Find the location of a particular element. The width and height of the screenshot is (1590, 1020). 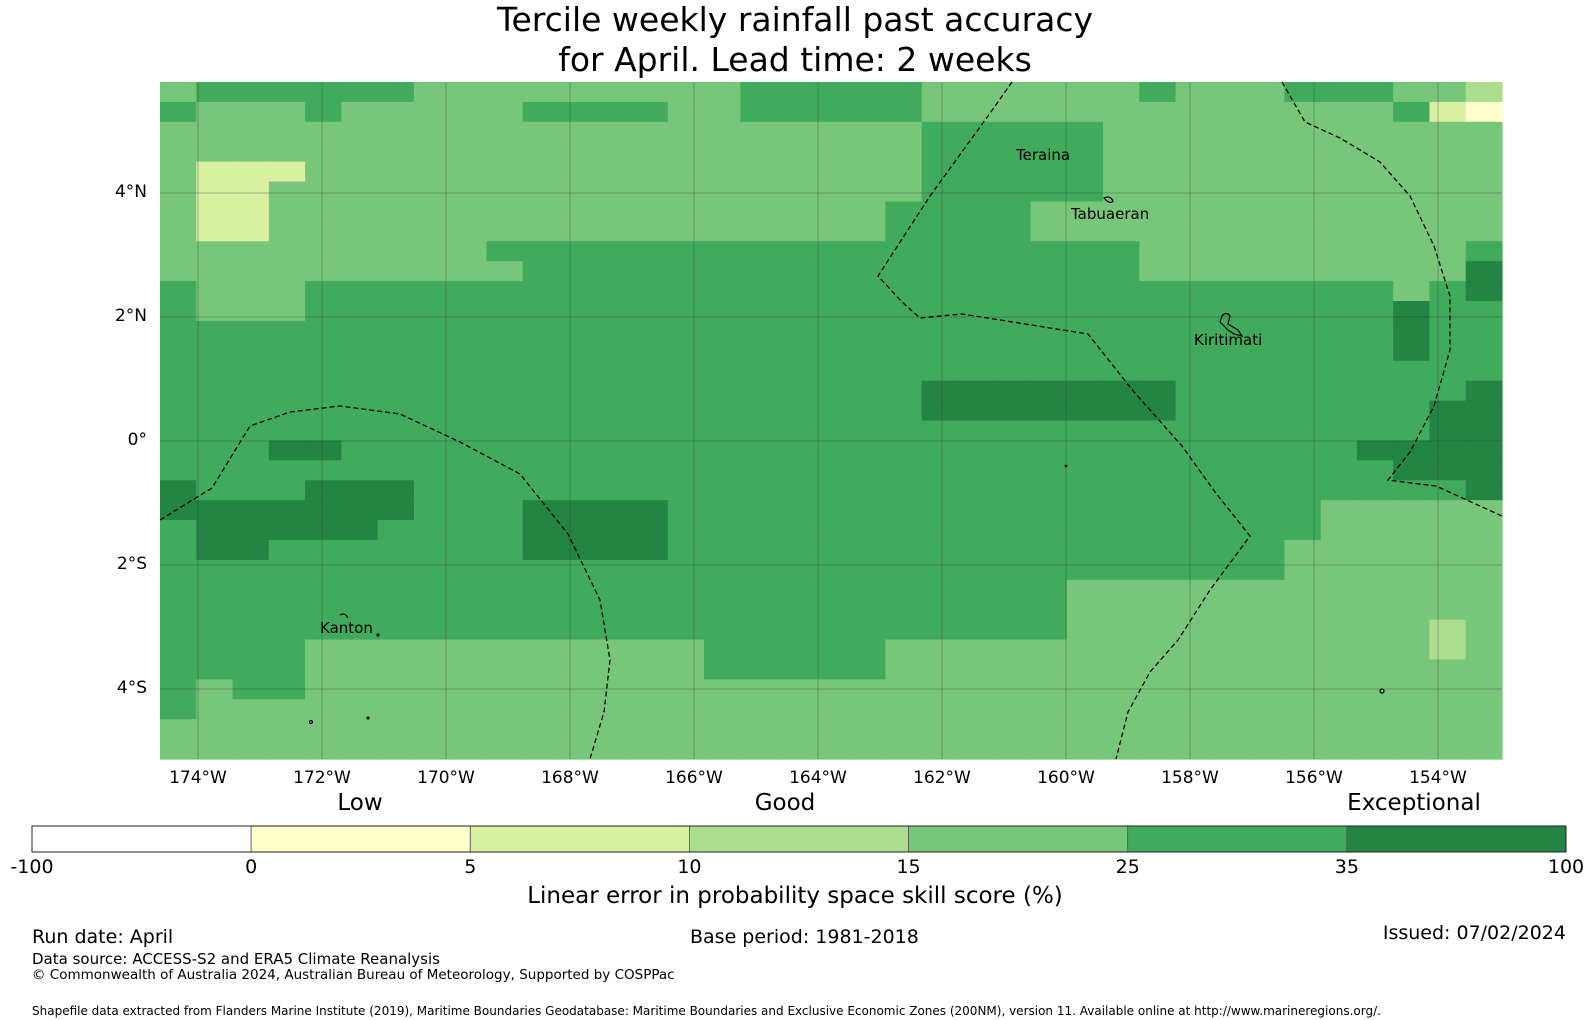

place-label: Kiritimati is located at coordinates (1228, 340).